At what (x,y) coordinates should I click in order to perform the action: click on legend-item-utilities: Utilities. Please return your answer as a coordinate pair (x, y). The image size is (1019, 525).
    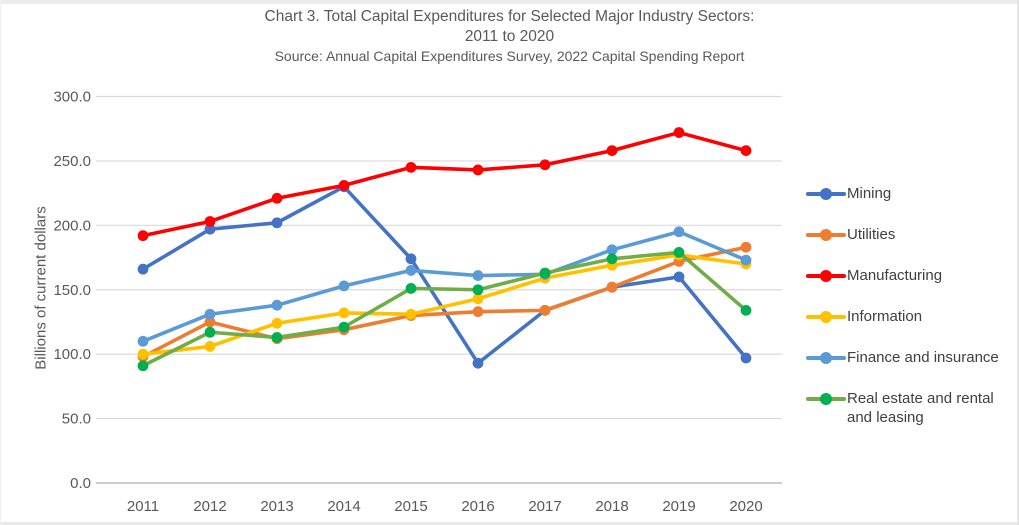
    Looking at the image, I should click on (906, 234).